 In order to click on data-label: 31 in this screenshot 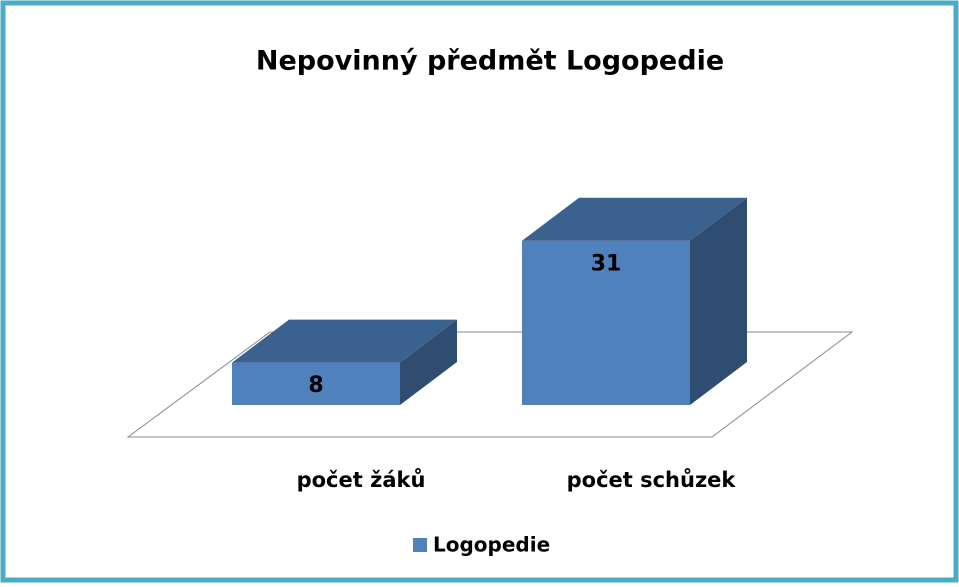, I will do `click(606, 264)`.